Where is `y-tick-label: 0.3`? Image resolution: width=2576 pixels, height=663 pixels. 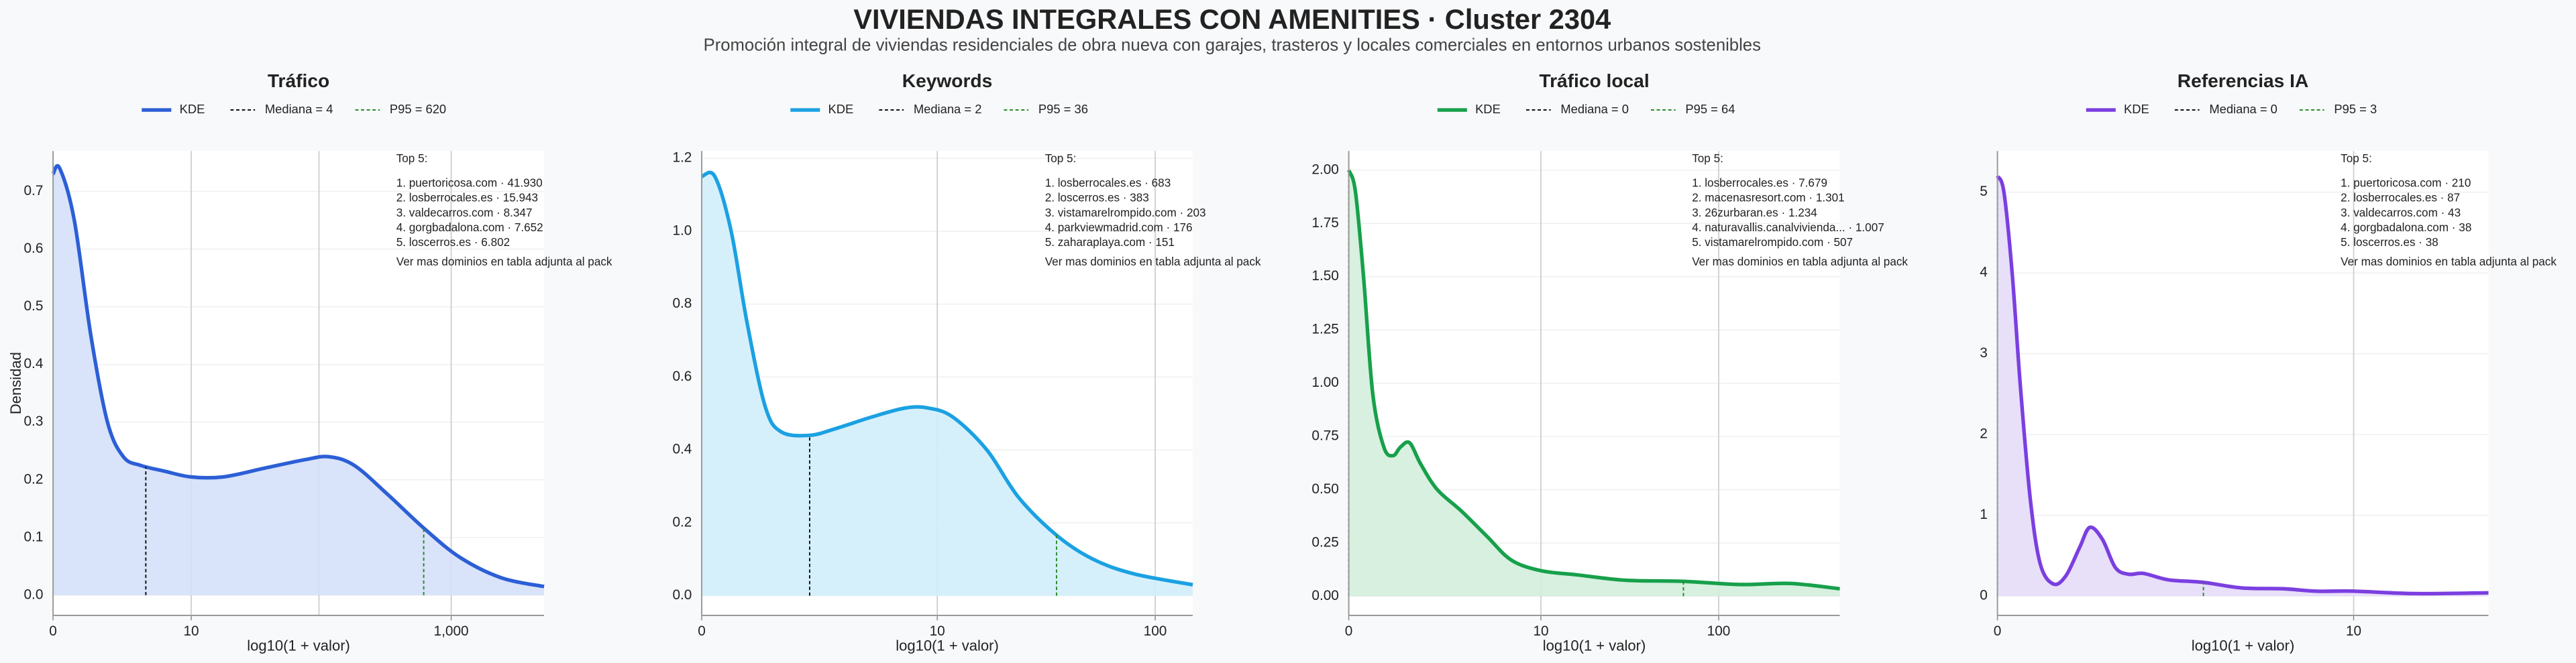 y-tick-label: 0.3 is located at coordinates (33, 421).